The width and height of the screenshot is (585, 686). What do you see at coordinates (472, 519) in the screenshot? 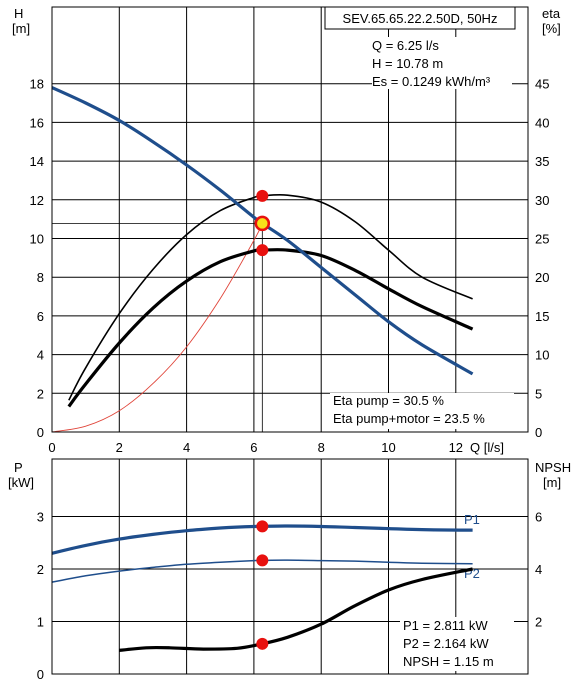
I see `p1-series-label: P1` at bounding box center [472, 519].